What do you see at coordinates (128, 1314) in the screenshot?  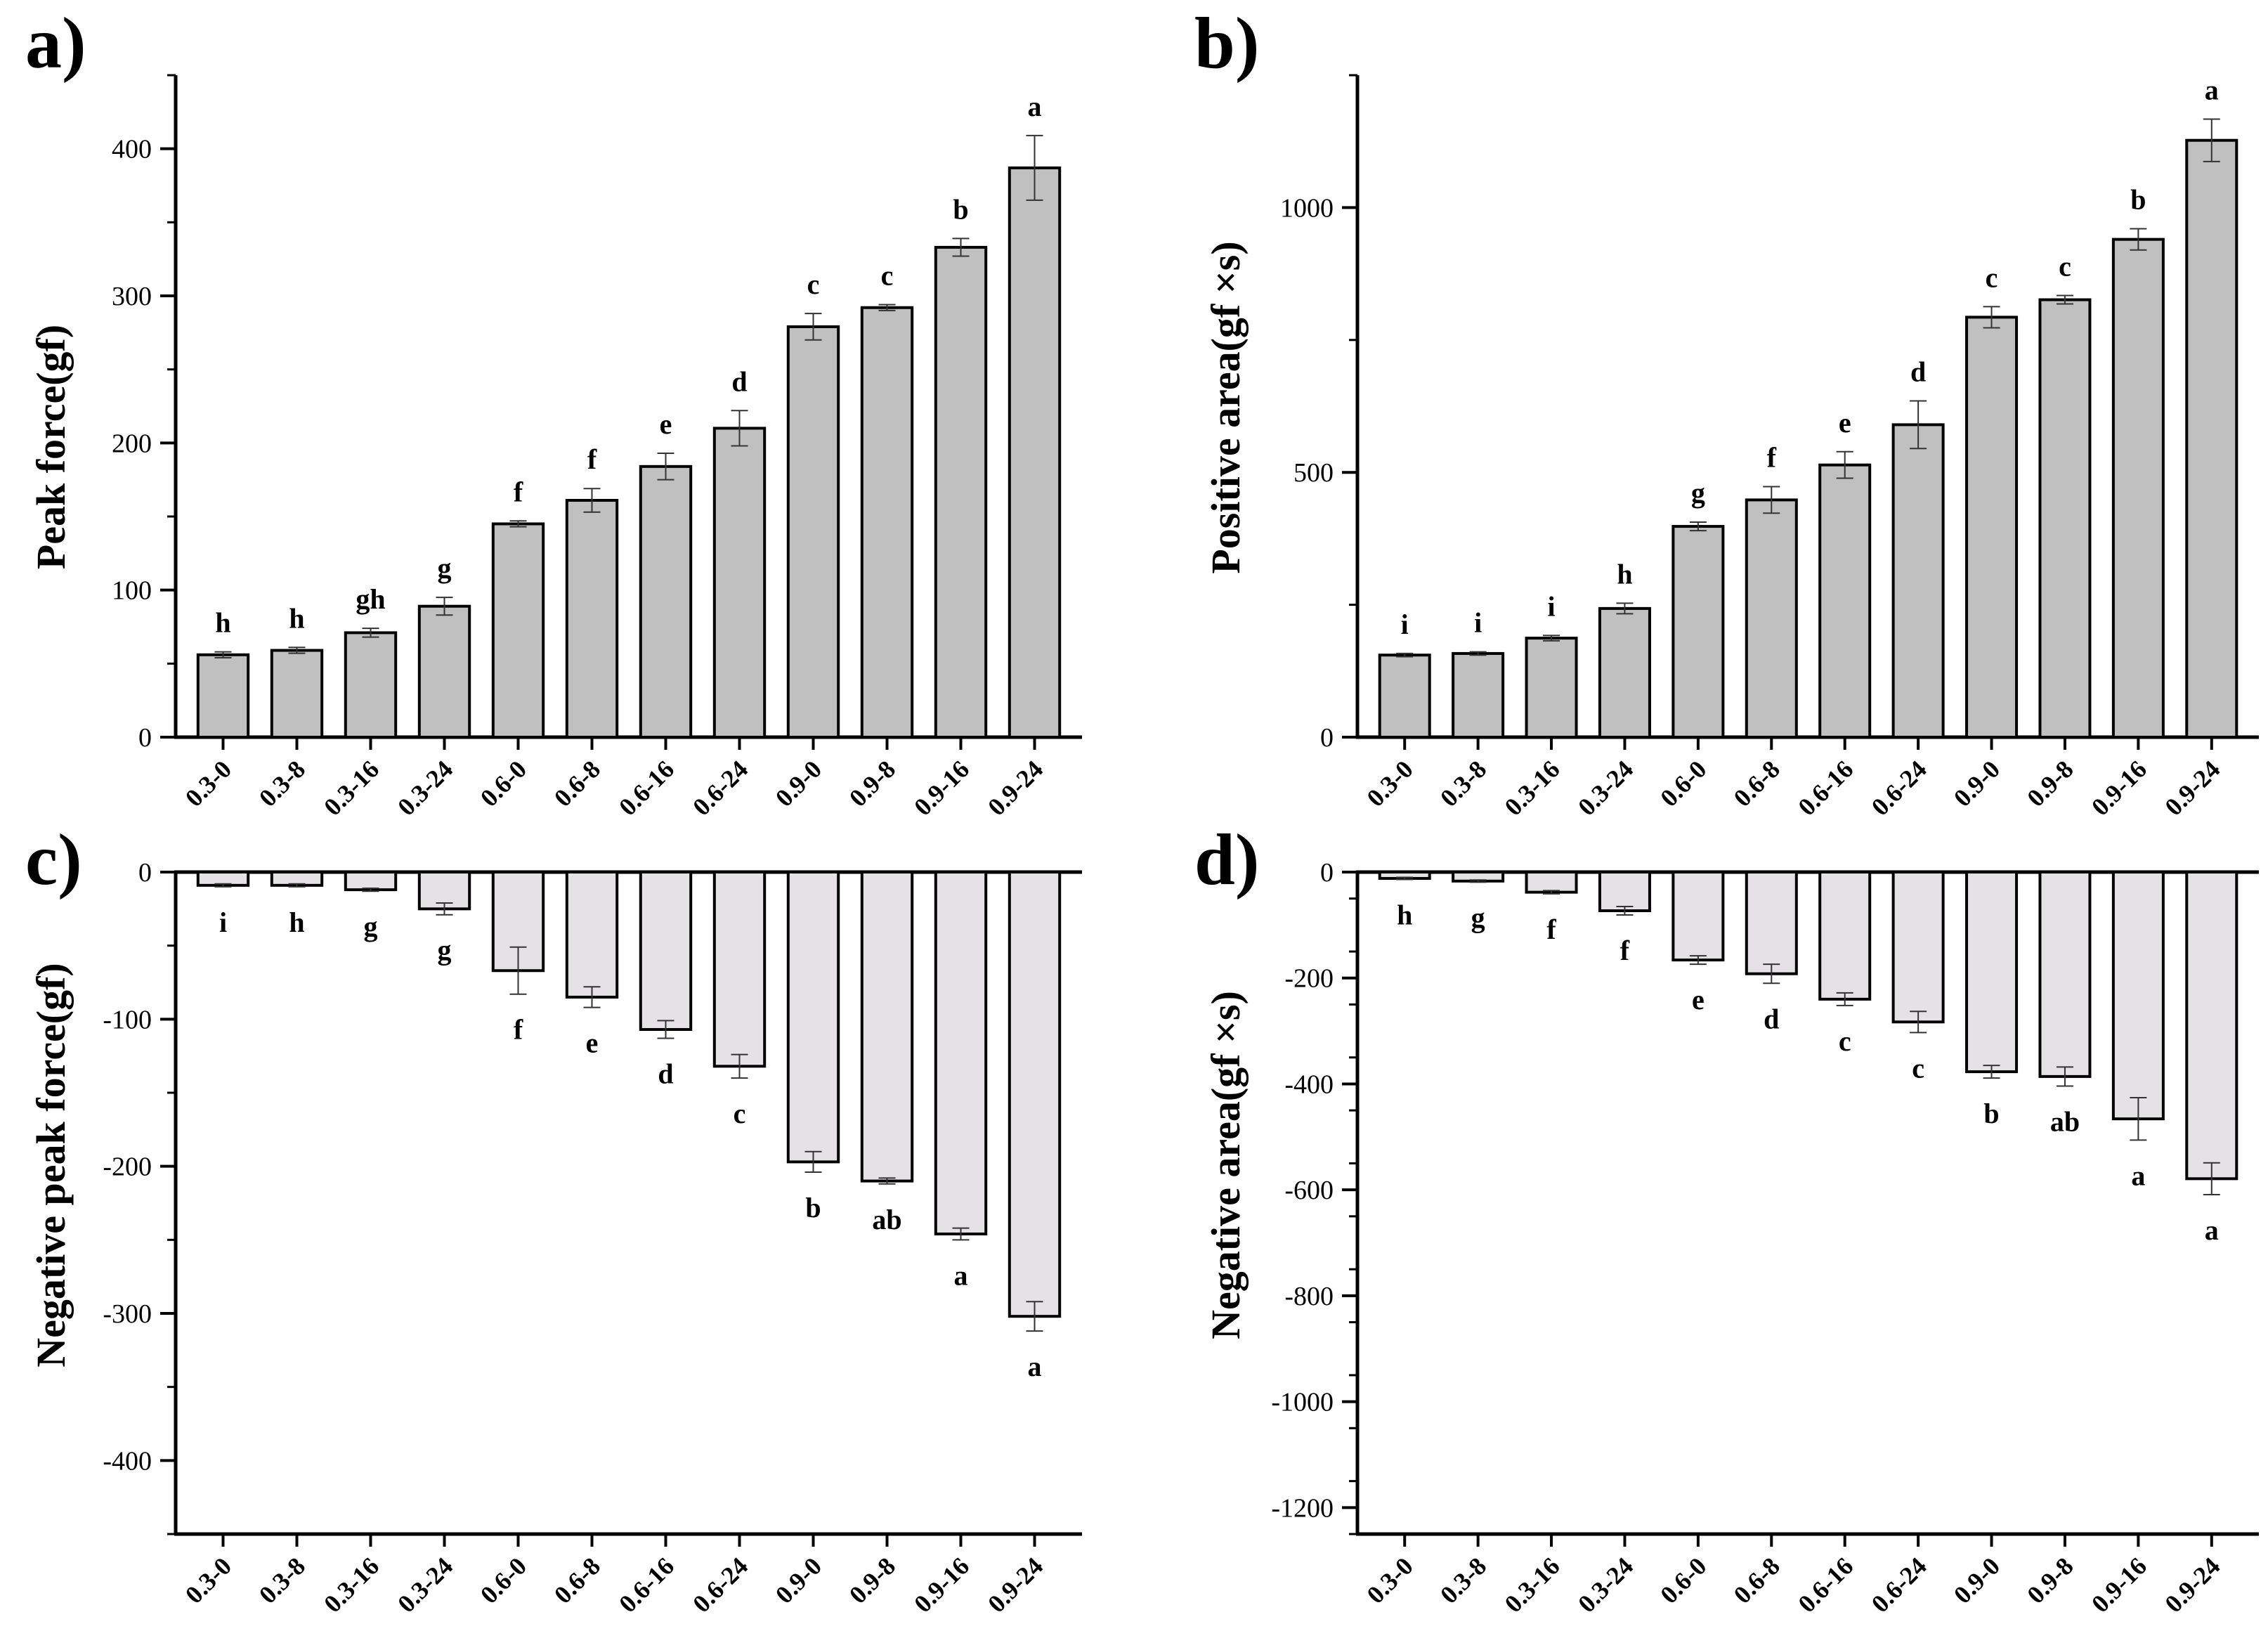 I see `y-tick-label: -300` at bounding box center [128, 1314].